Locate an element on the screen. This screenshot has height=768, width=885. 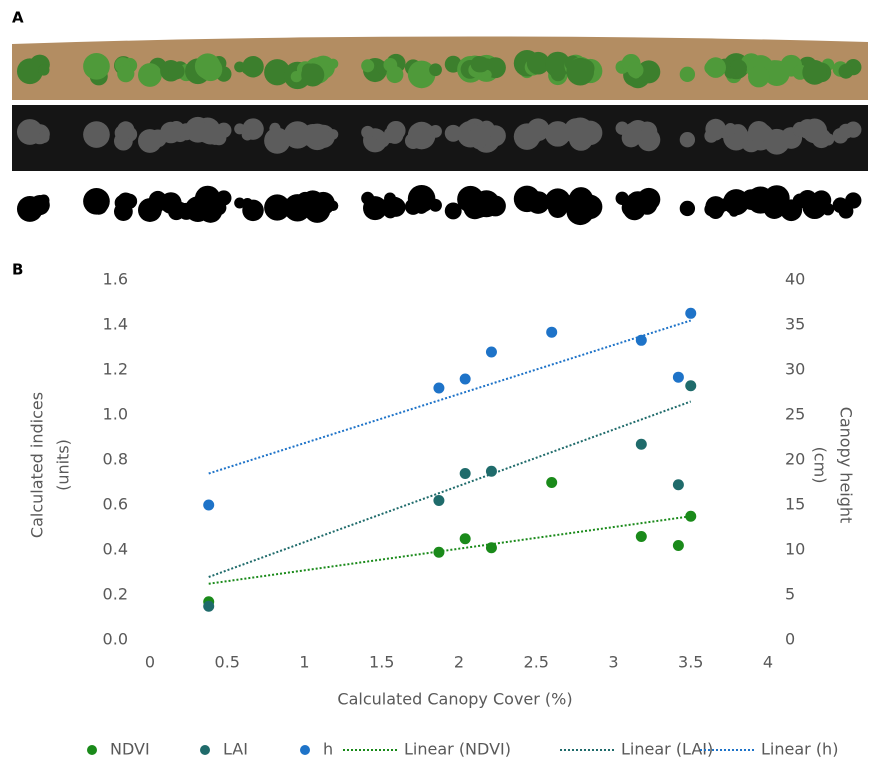
y-tick-label: 1.6 is located at coordinates (115, 279).